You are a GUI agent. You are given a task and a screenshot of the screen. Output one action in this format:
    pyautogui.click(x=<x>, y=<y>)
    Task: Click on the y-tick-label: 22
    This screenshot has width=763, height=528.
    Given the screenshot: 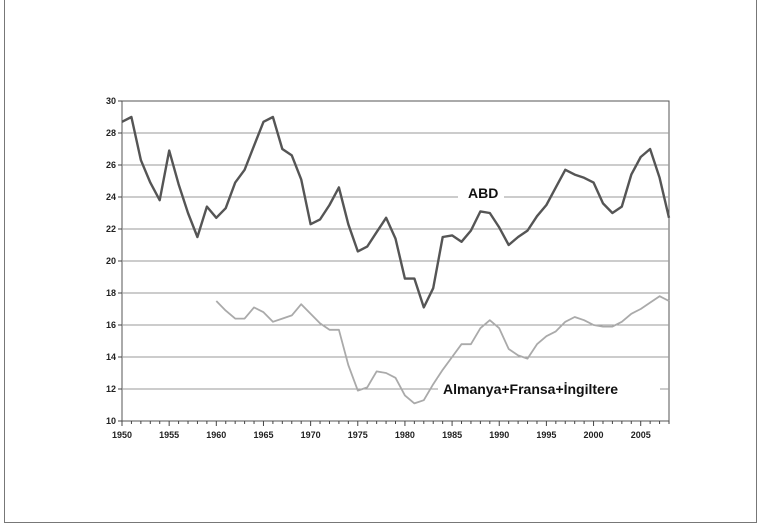 What is the action you would take?
    pyautogui.click(x=111, y=229)
    